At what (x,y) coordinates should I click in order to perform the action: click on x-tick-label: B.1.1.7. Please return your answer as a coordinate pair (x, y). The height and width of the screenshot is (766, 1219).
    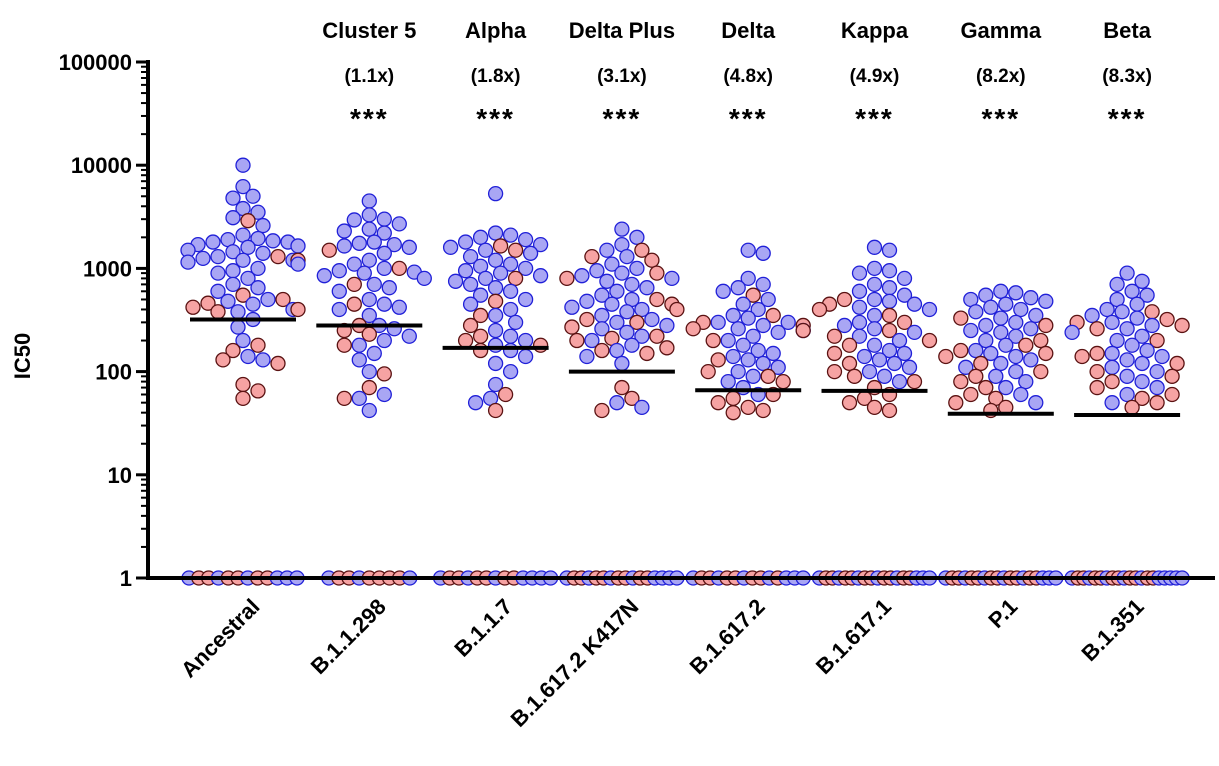
    Looking at the image, I should click on (483, 628).